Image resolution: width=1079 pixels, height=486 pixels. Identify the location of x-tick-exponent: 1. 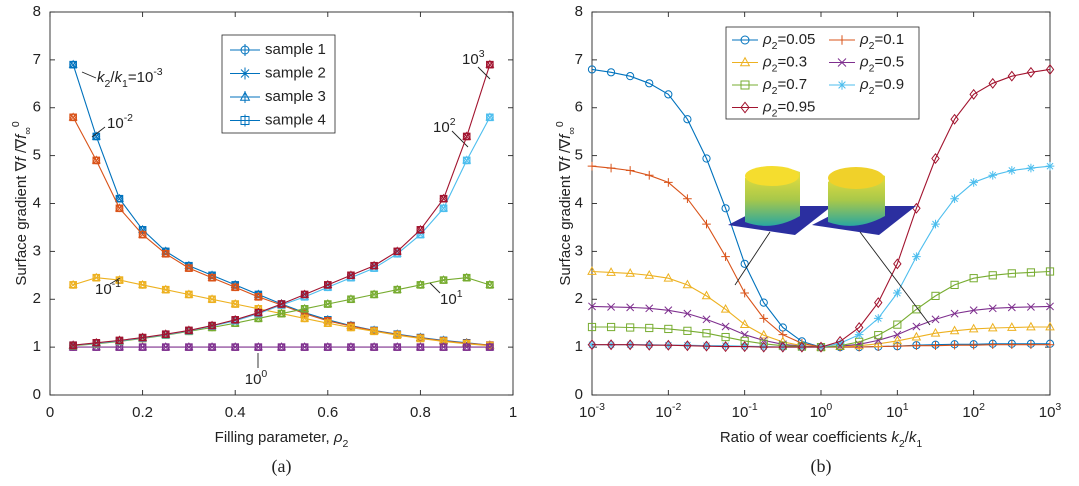
(906, 407).